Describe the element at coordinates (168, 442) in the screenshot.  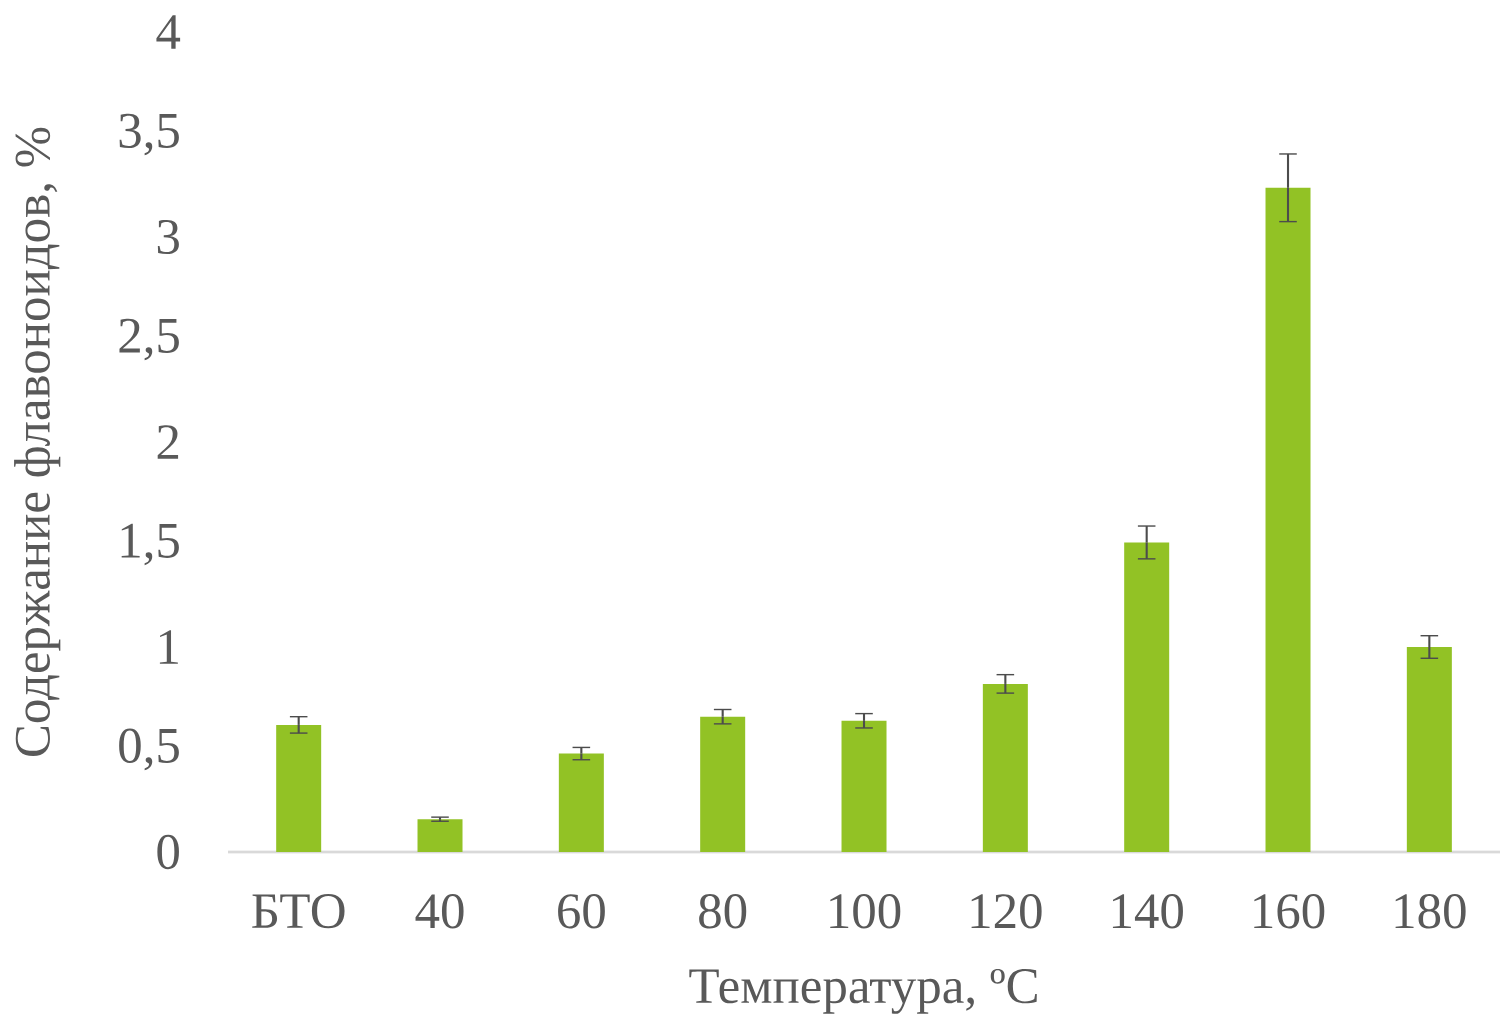
I see `y-tick-label: 2` at that location.